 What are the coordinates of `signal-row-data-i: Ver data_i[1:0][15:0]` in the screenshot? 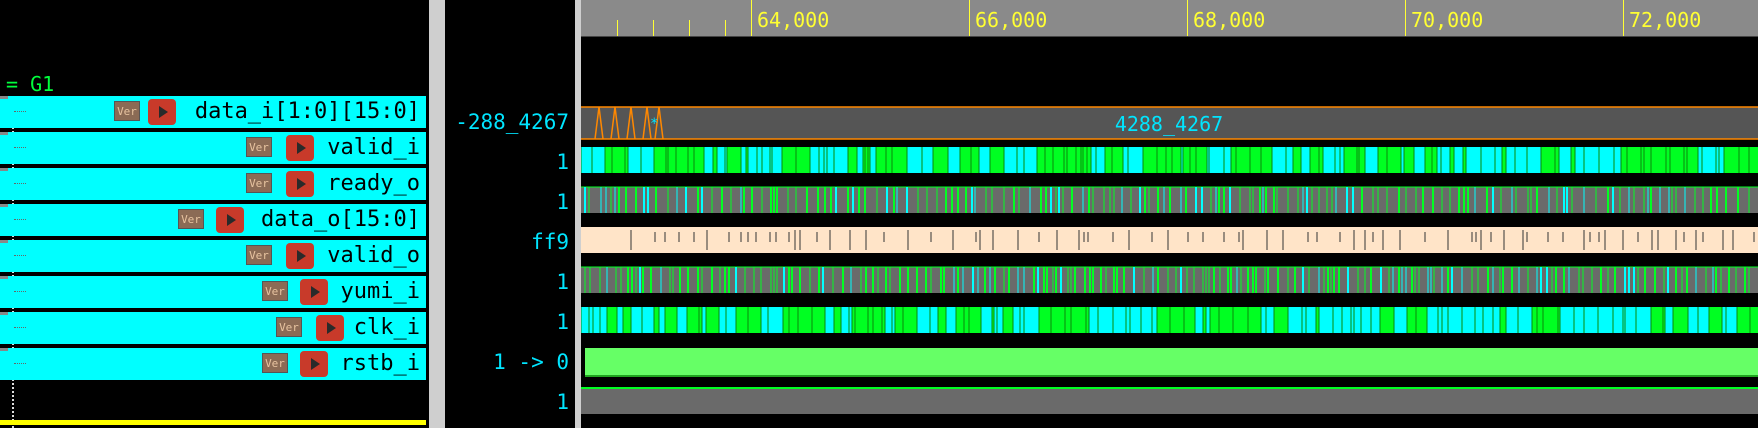 It's located at (213, 112).